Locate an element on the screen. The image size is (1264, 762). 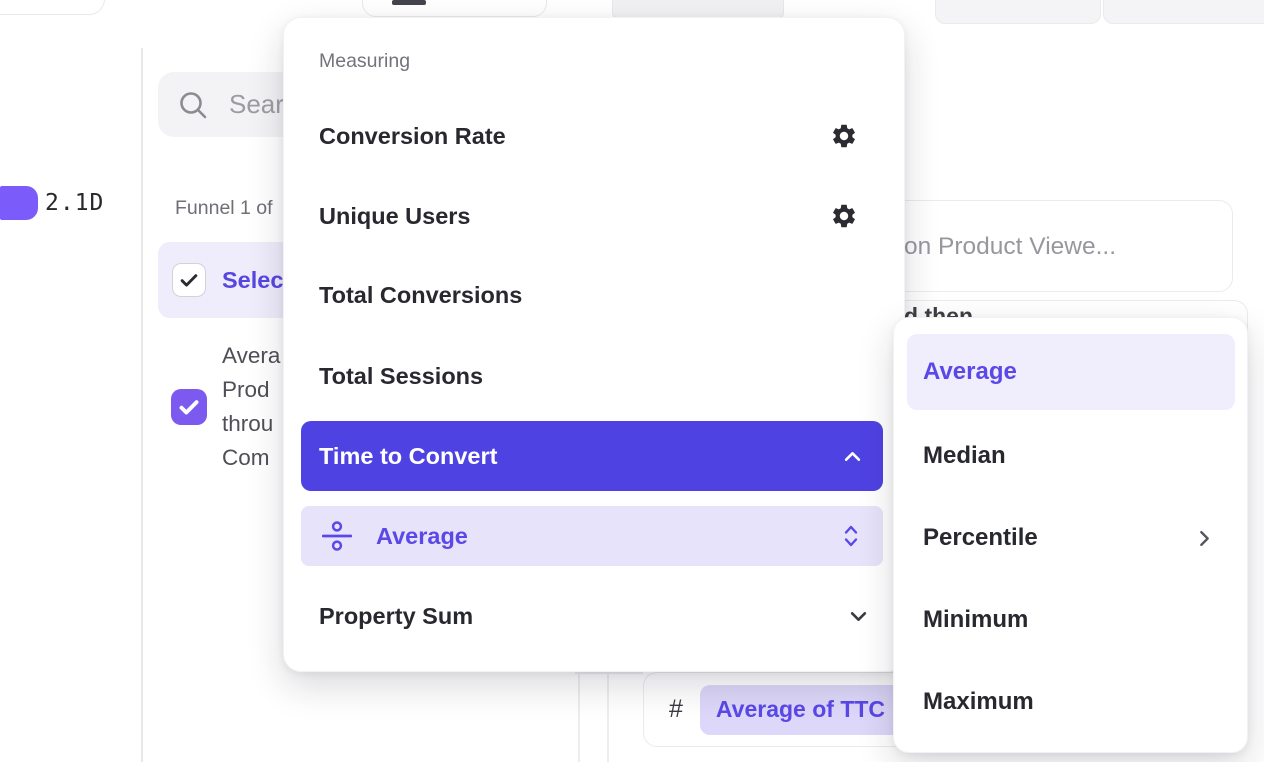
menu-item-total-conversions: Total Conversions is located at coordinates (421, 294).